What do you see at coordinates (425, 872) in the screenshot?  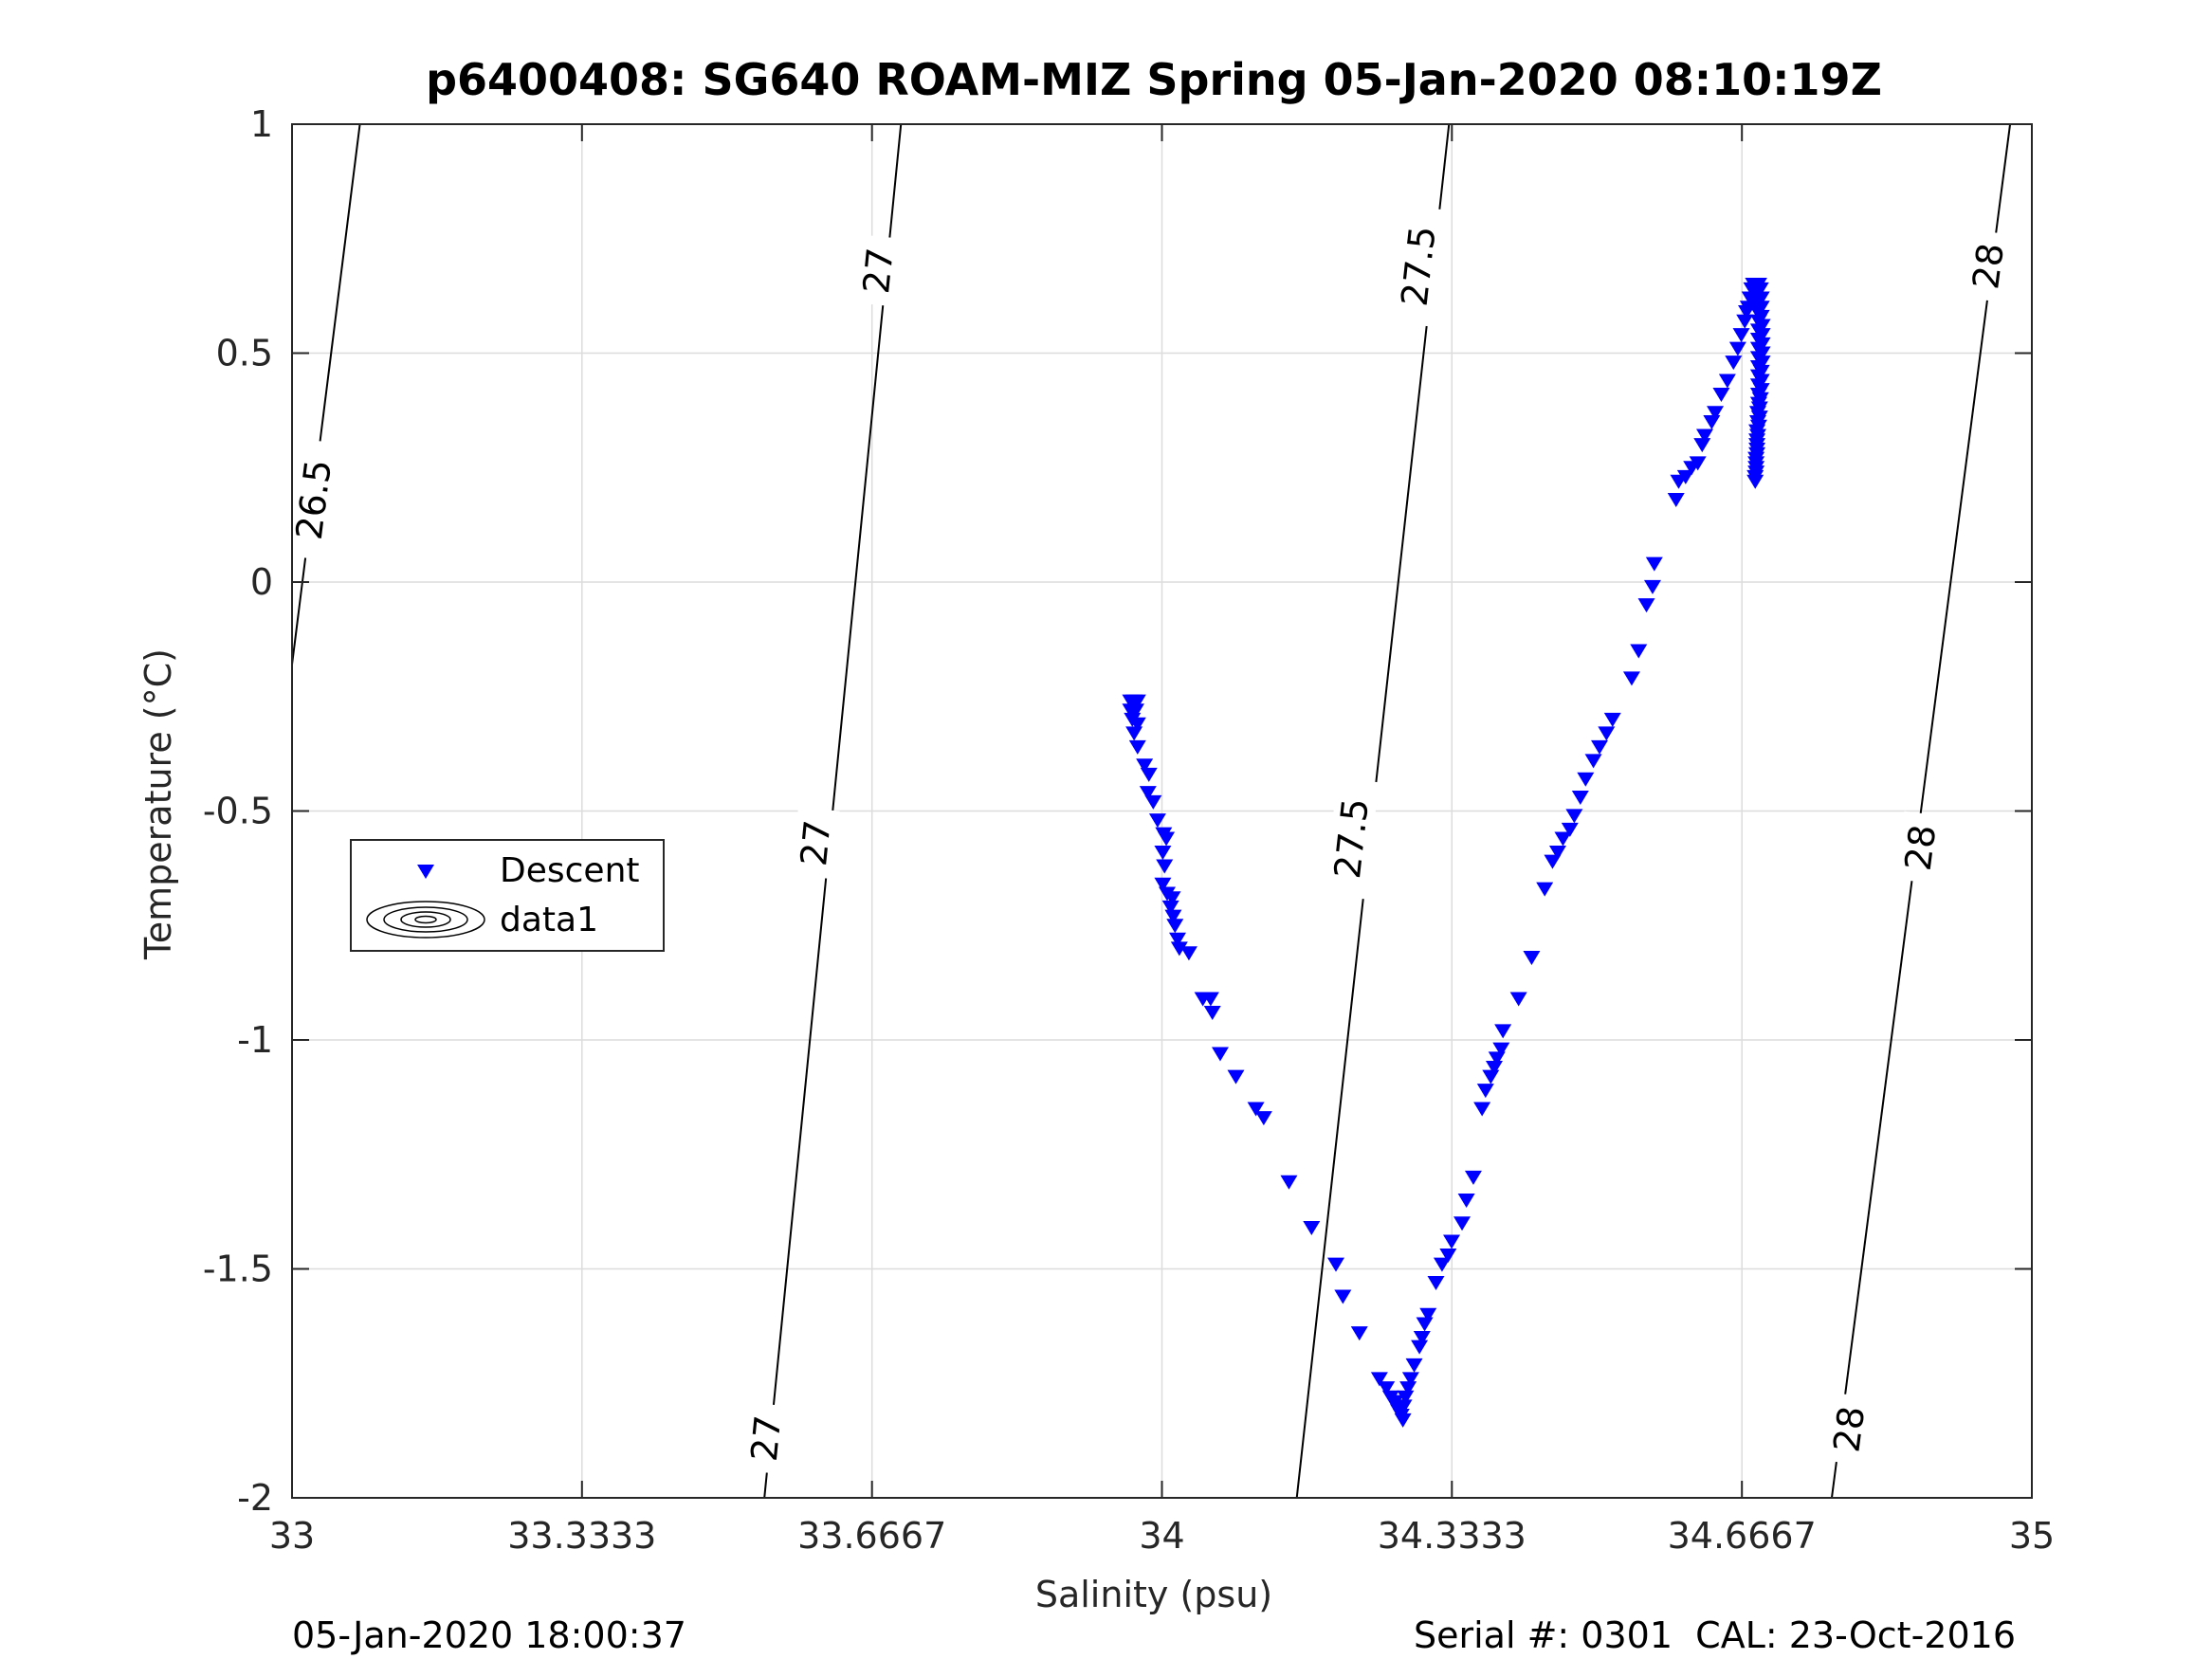 I see `legend-descent-marker` at bounding box center [425, 872].